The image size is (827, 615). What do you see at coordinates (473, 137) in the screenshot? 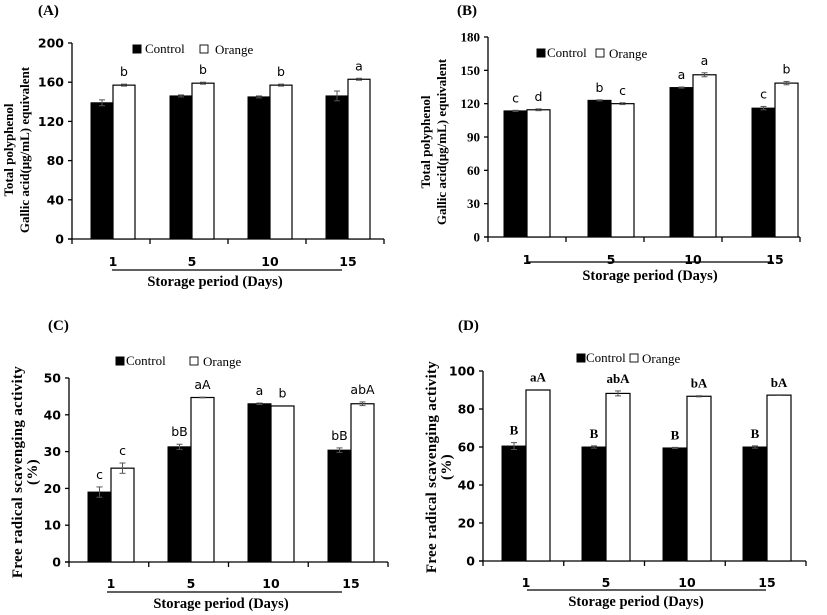
I see `y-tick-label: 90` at bounding box center [473, 137].